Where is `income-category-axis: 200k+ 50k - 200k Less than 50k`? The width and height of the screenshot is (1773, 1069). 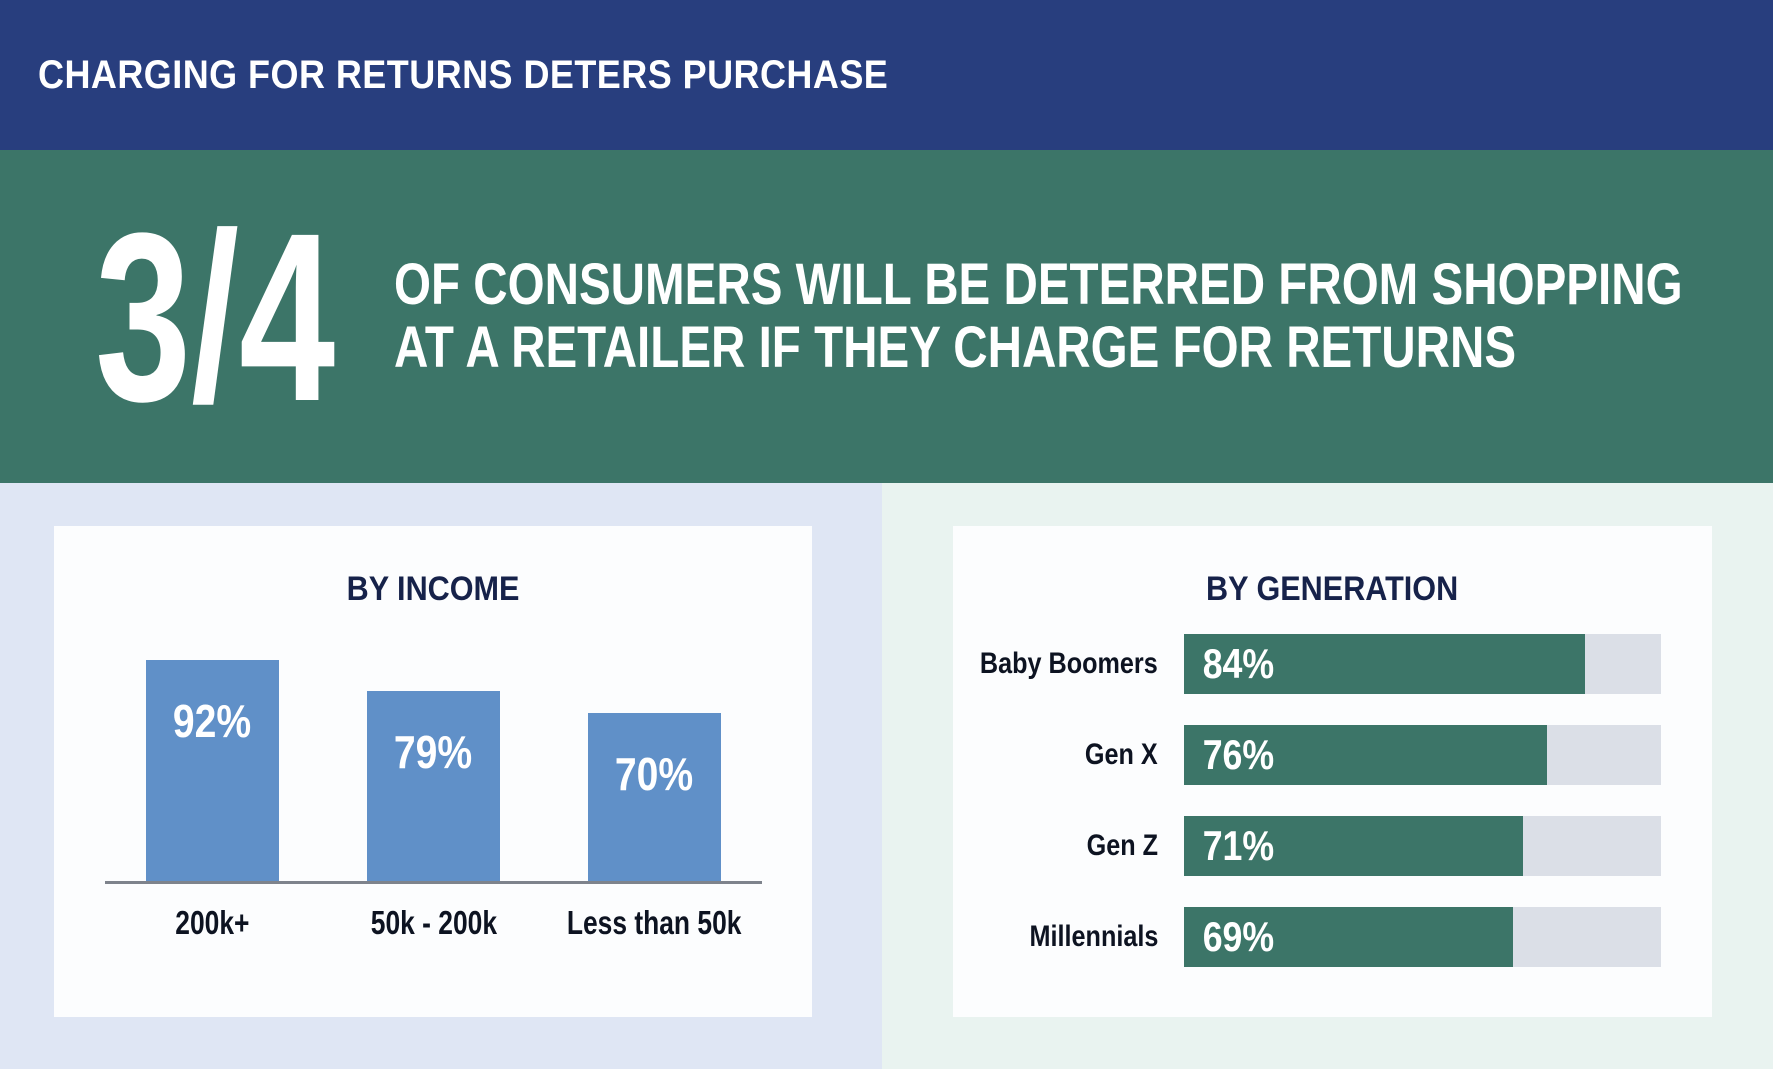 income-category-axis: 200k+ 50k - 200k Less than 50k is located at coordinates (433, 923).